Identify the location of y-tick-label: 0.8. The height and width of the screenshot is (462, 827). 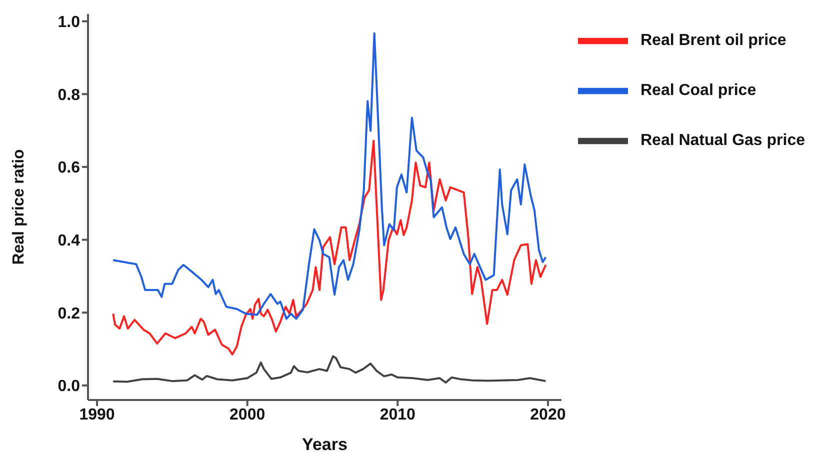
(69, 95).